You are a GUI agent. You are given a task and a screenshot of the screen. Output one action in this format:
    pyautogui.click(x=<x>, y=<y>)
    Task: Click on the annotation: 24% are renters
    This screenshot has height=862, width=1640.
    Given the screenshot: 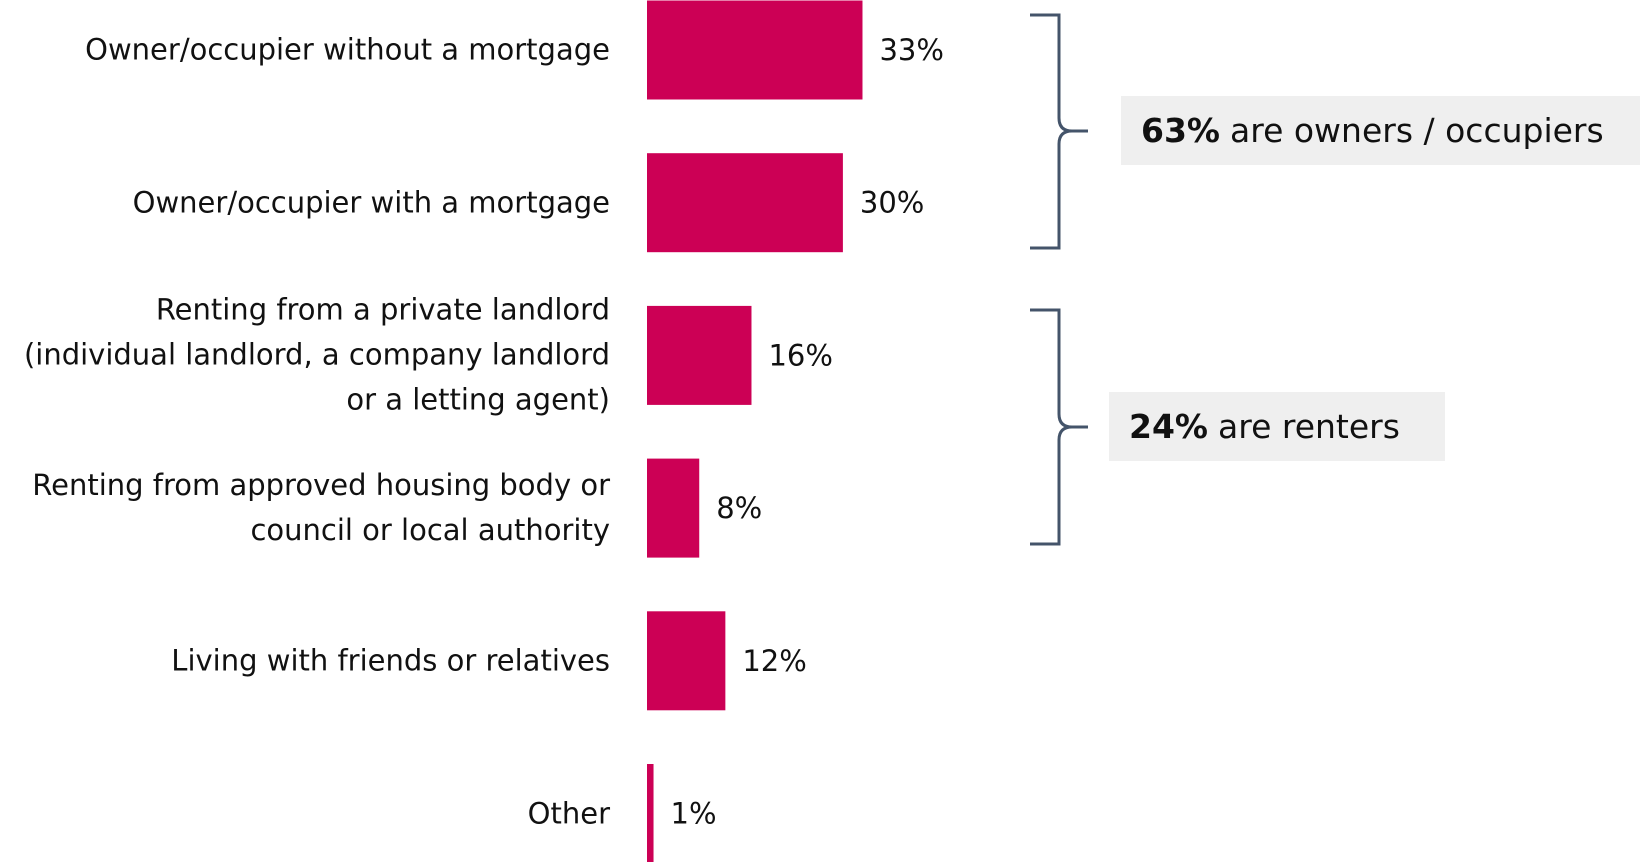 What is the action you would take?
    pyautogui.click(x=1277, y=426)
    